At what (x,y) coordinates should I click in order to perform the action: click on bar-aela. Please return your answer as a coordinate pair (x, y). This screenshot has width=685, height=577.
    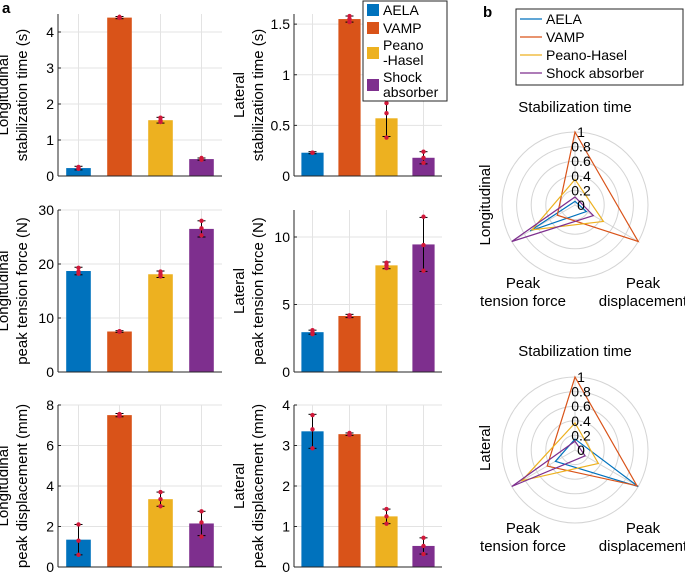
    Looking at the image, I should click on (312, 499).